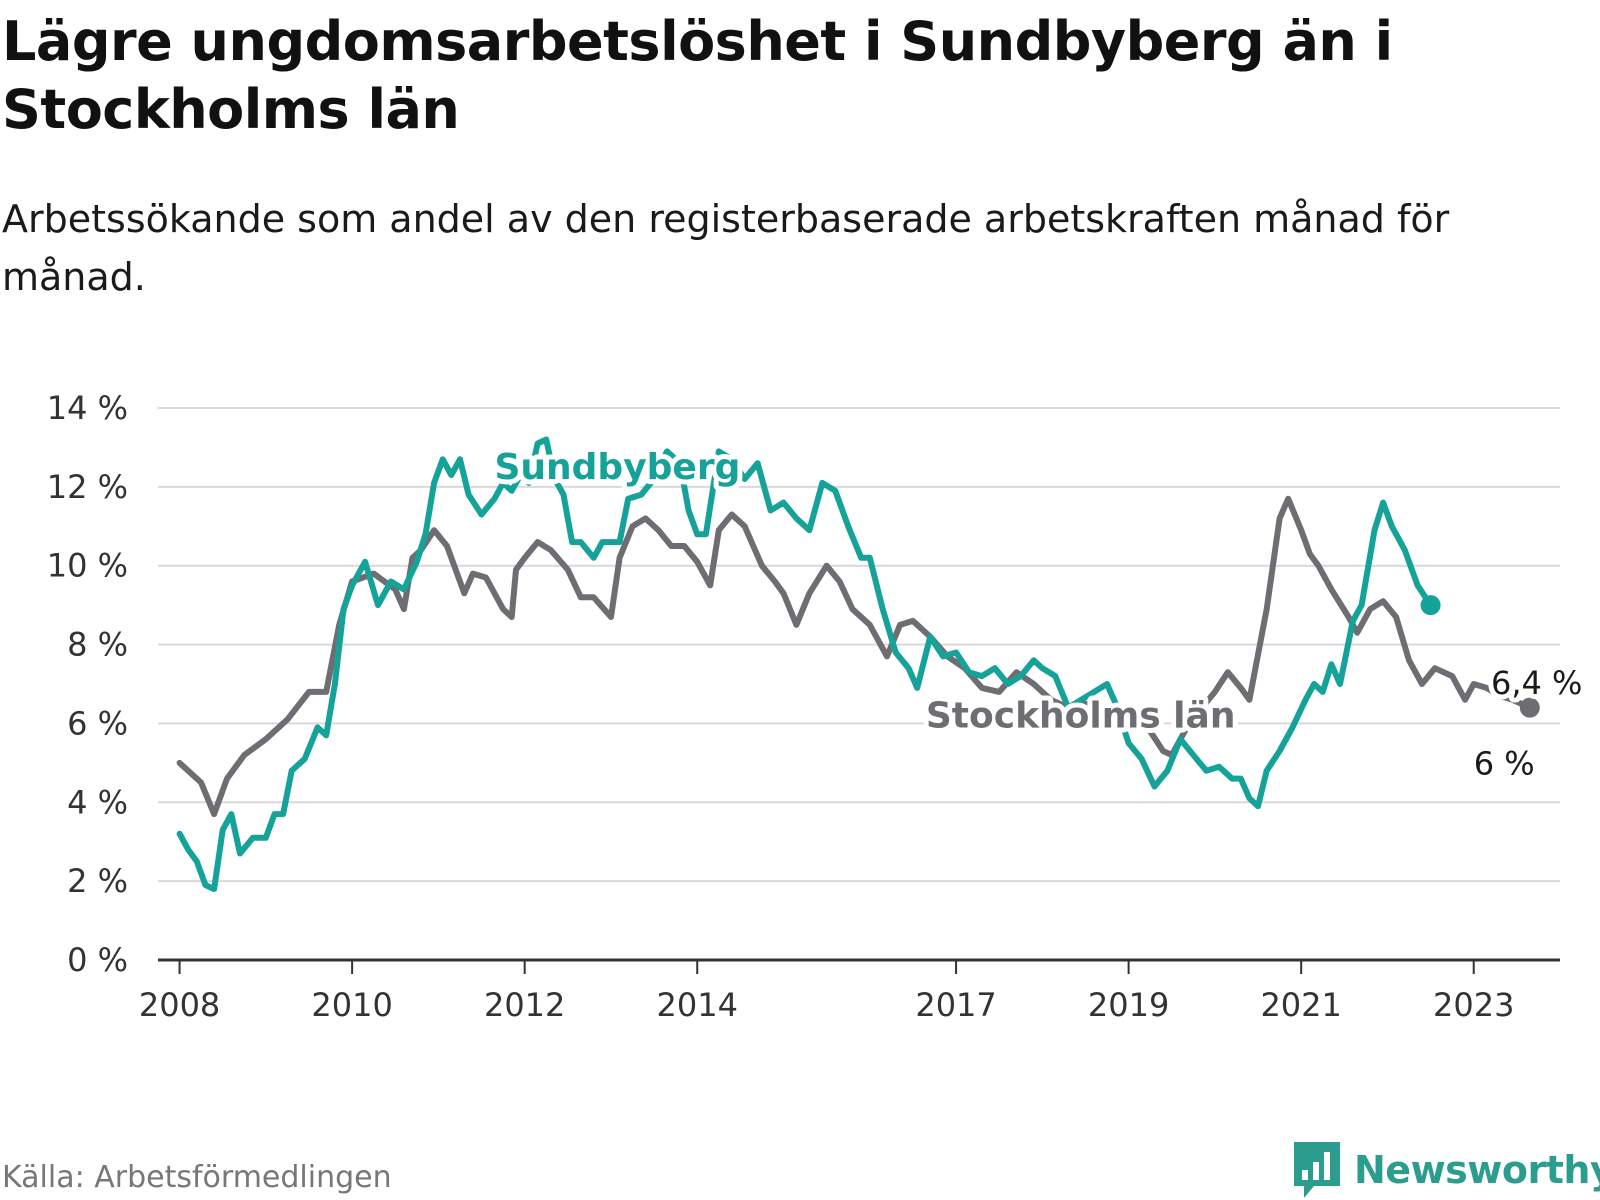 The width and height of the screenshot is (1600, 1200). Describe the element at coordinates (1504, 764) in the screenshot. I see `sundbyberg-end-value: 6 %` at that location.